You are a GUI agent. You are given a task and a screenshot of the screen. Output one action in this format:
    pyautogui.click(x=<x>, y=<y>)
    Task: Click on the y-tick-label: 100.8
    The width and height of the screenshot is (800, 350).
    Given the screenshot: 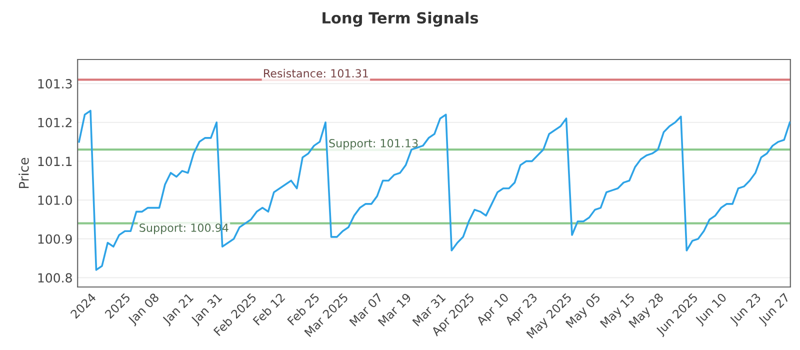 What is the action you would take?
    pyautogui.click(x=55, y=278)
    